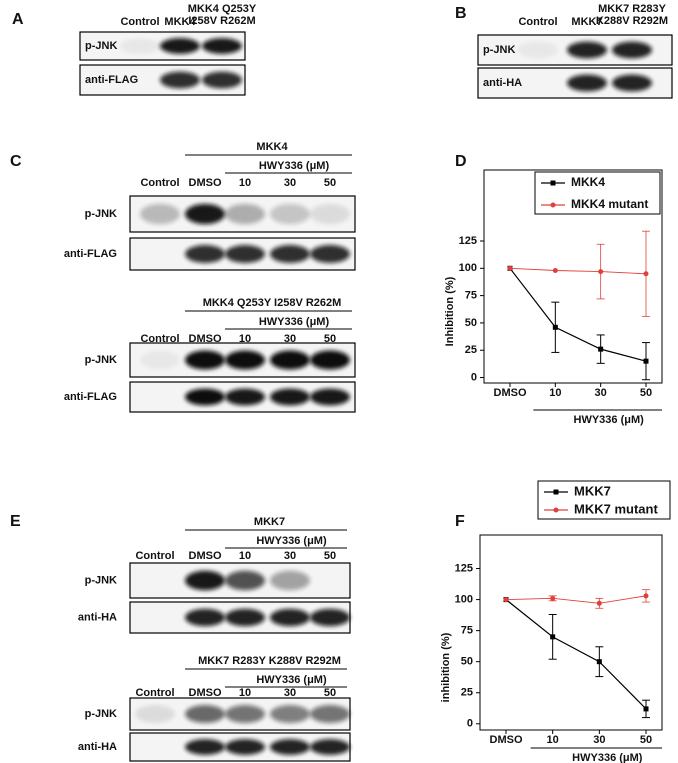 Image resolution: width=678 pixels, height=763 pixels. I want to click on lane-label: MKK4, so click(180, 22).